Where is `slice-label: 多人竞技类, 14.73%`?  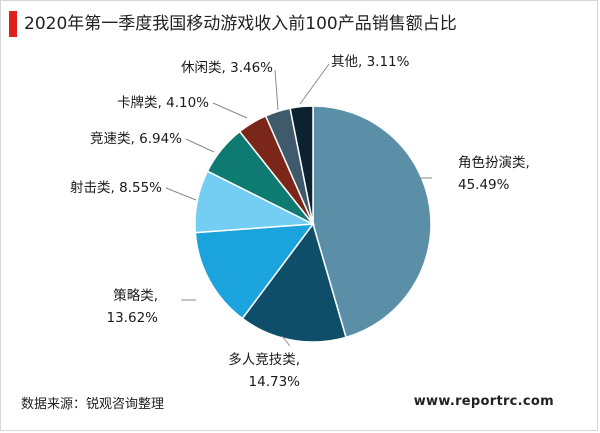 slice-label: 多人竞技类, 14.73% is located at coordinates (264, 370).